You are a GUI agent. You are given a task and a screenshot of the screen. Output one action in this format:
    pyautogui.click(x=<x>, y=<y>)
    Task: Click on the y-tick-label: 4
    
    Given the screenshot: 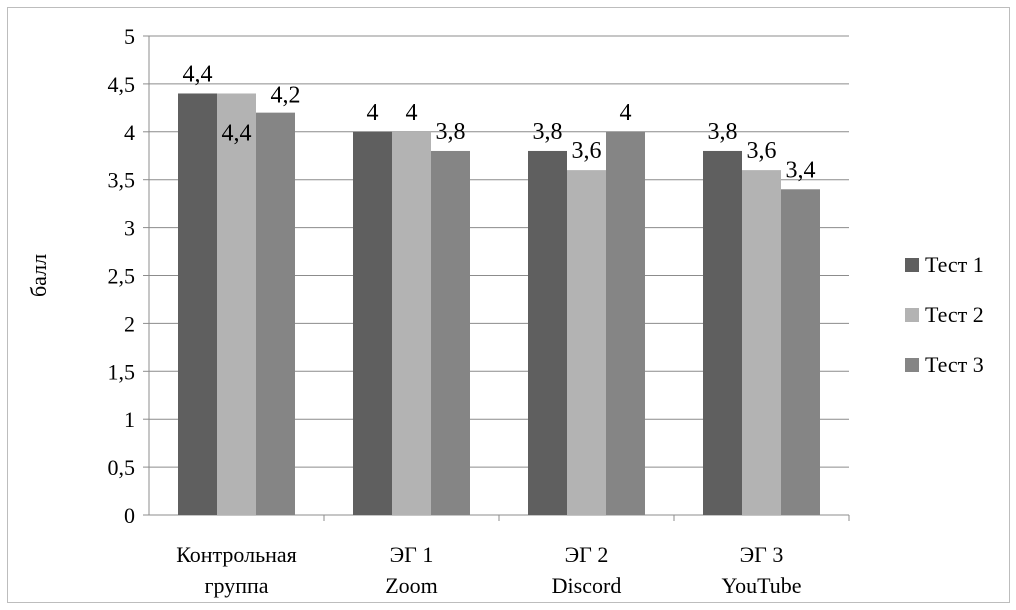 What is the action you would take?
    pyautogui.click(x=129, y=132)
    